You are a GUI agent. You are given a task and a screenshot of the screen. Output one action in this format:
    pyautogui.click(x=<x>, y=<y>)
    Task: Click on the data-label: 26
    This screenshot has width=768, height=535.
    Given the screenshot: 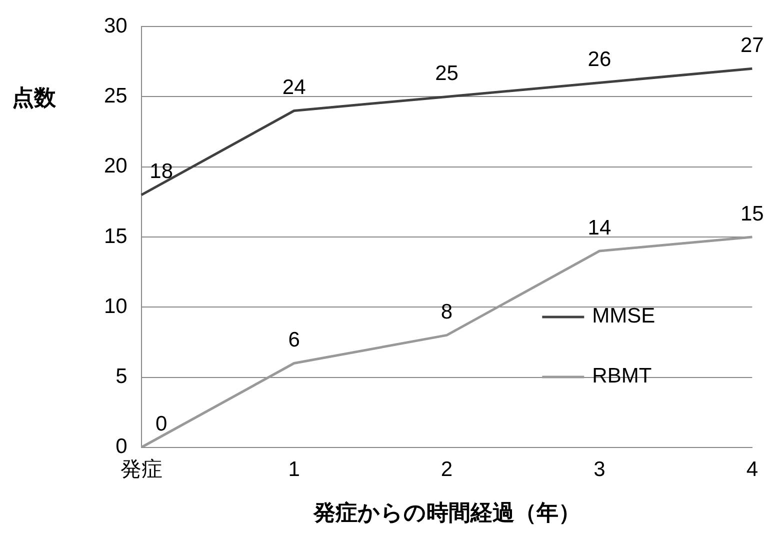 What is the action you would take?
    pyautogui.click(x=600, y=60)
    